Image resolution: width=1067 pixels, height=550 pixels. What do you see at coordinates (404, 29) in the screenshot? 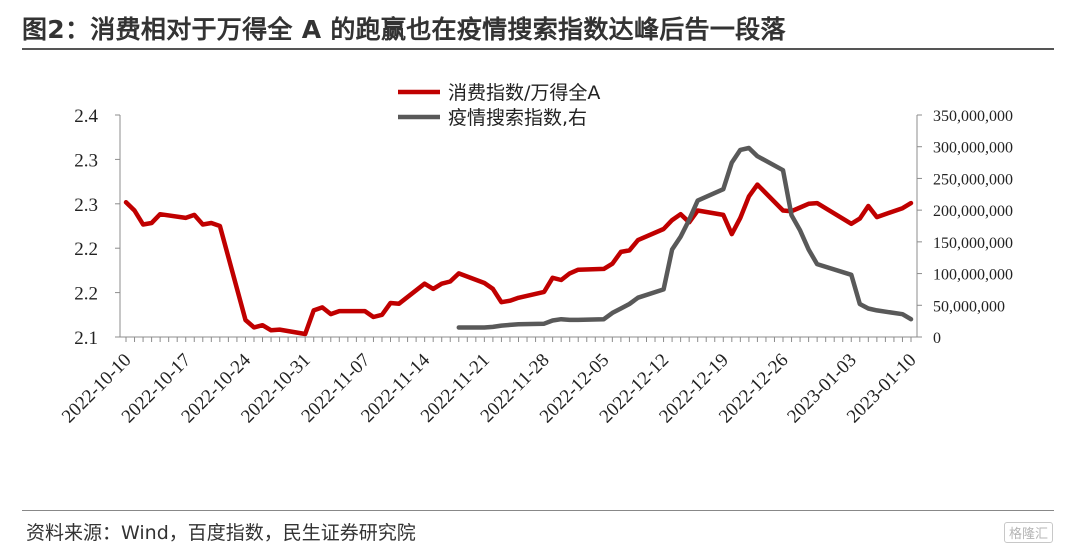
I see `figure-title: 图2：消费相对于万得全 A 的跑赢也在疫情搜索指数达峰后告一段落` at bounding box center [404, 29].